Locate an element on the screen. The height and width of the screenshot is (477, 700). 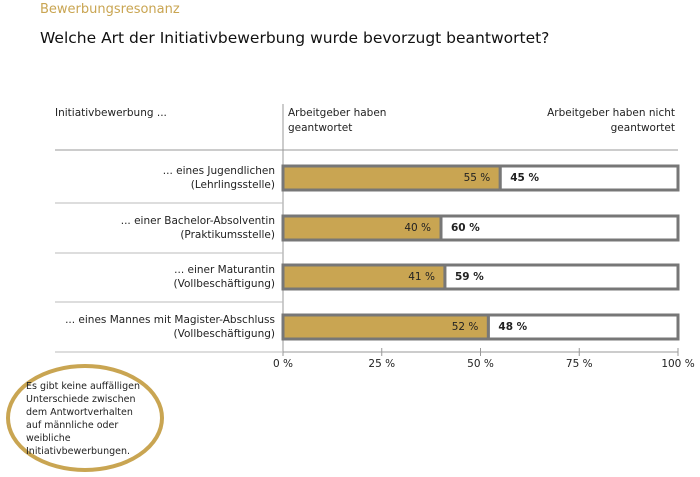
value-label: 55 % is located at coordinates (477, 178).